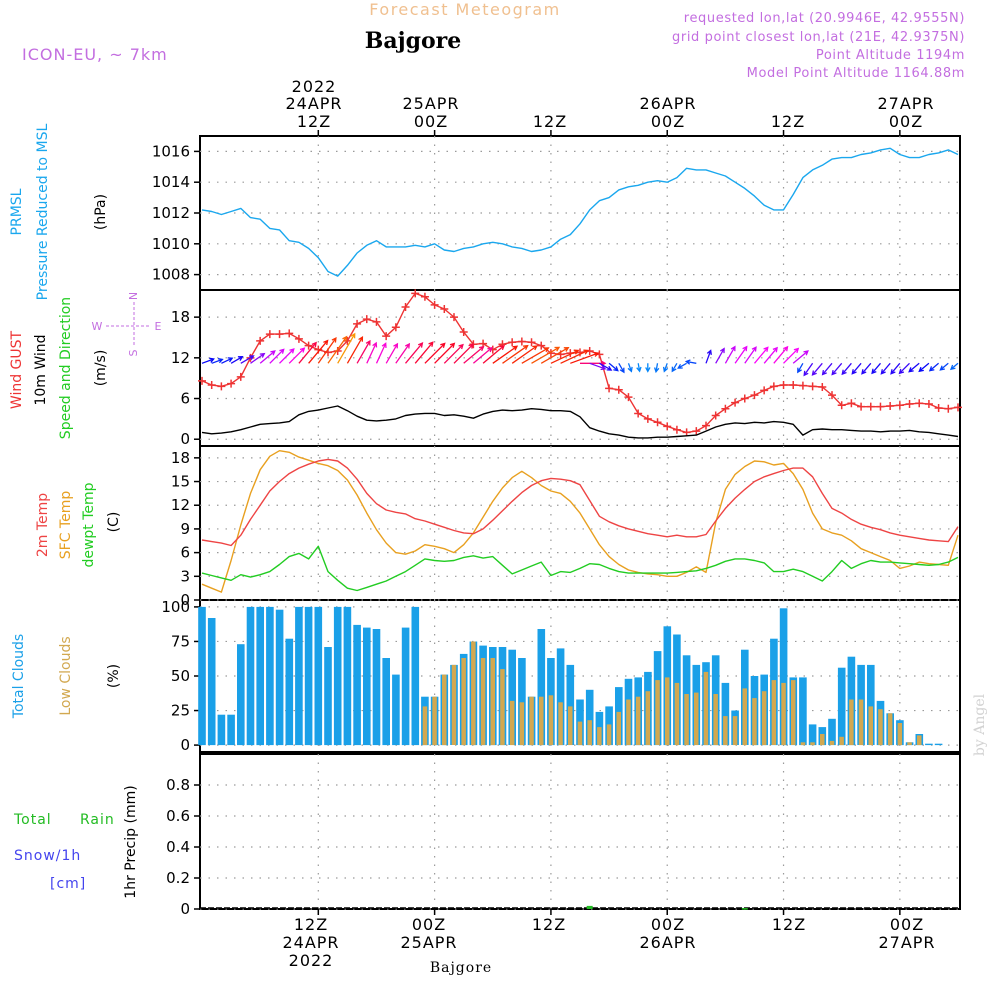 The image size is (1000, 1000). I want to click on pressure-label-msl: Pressure Reduced to MSL, so click(43, 211).